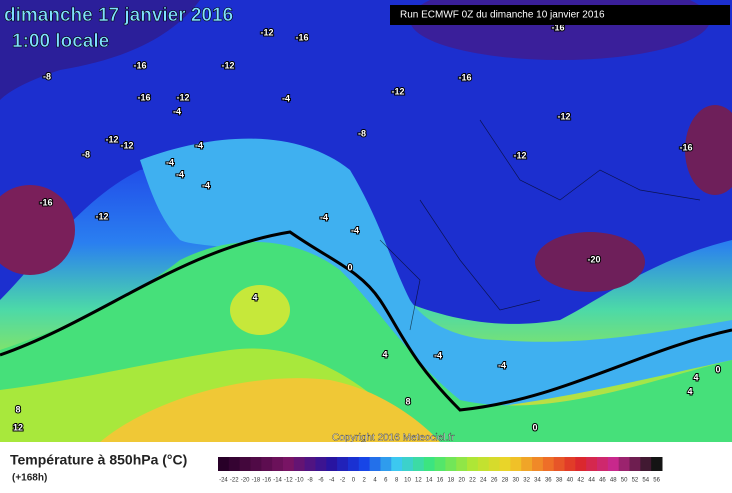 The height and width of the screenshot is (493, 732). Describe the element at coordinates (570, 481) in the screenshot. I see `colorbar-label: 40` at that location.